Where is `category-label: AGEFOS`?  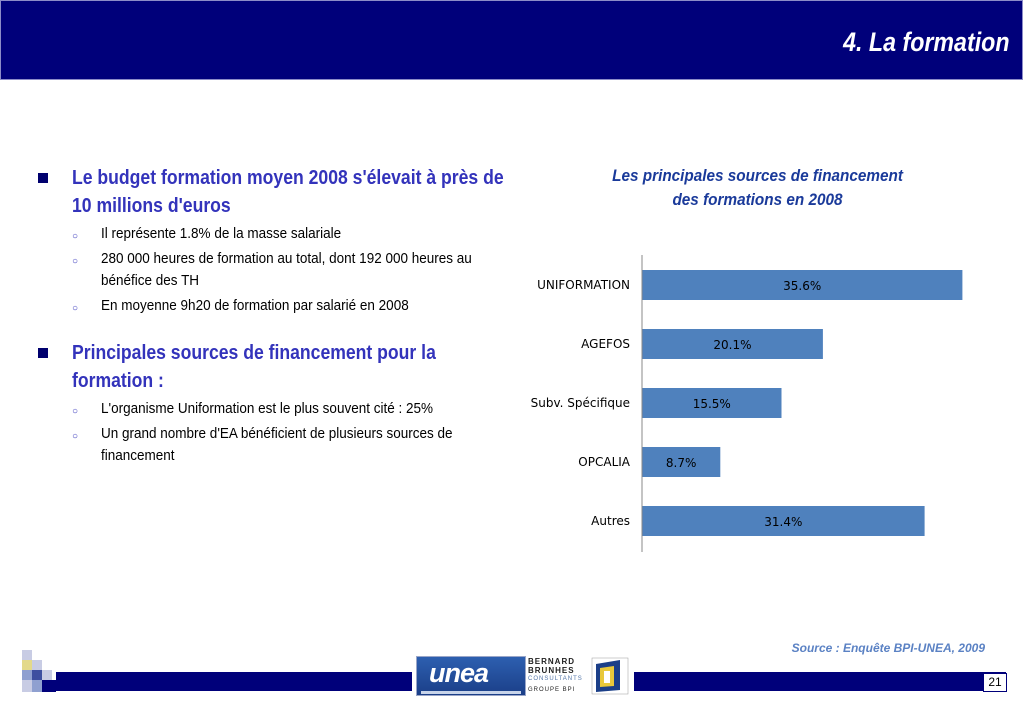 category-label: AGEFOS is located at coordinates (605, 344).